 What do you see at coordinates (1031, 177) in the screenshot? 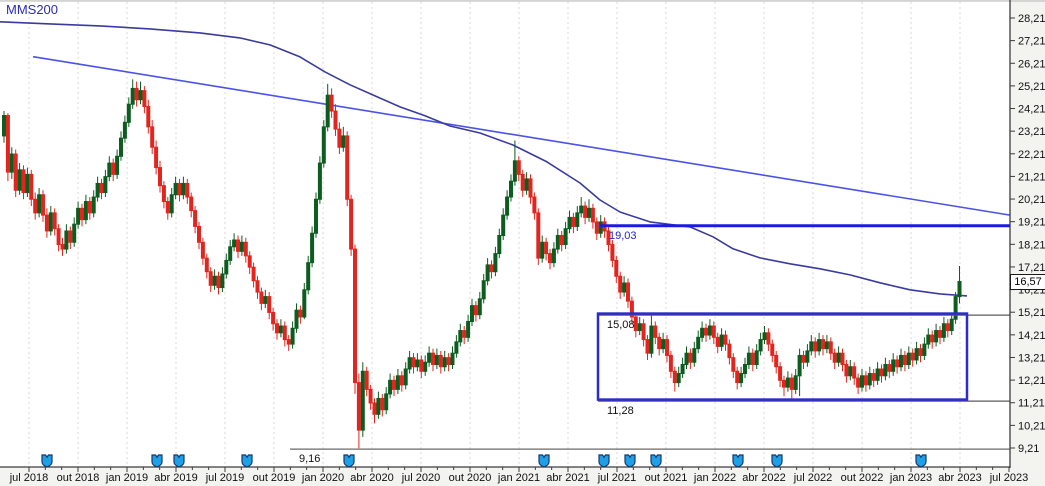
I see `y-axis-label: 21,21` at bounding box center [1031, 177].